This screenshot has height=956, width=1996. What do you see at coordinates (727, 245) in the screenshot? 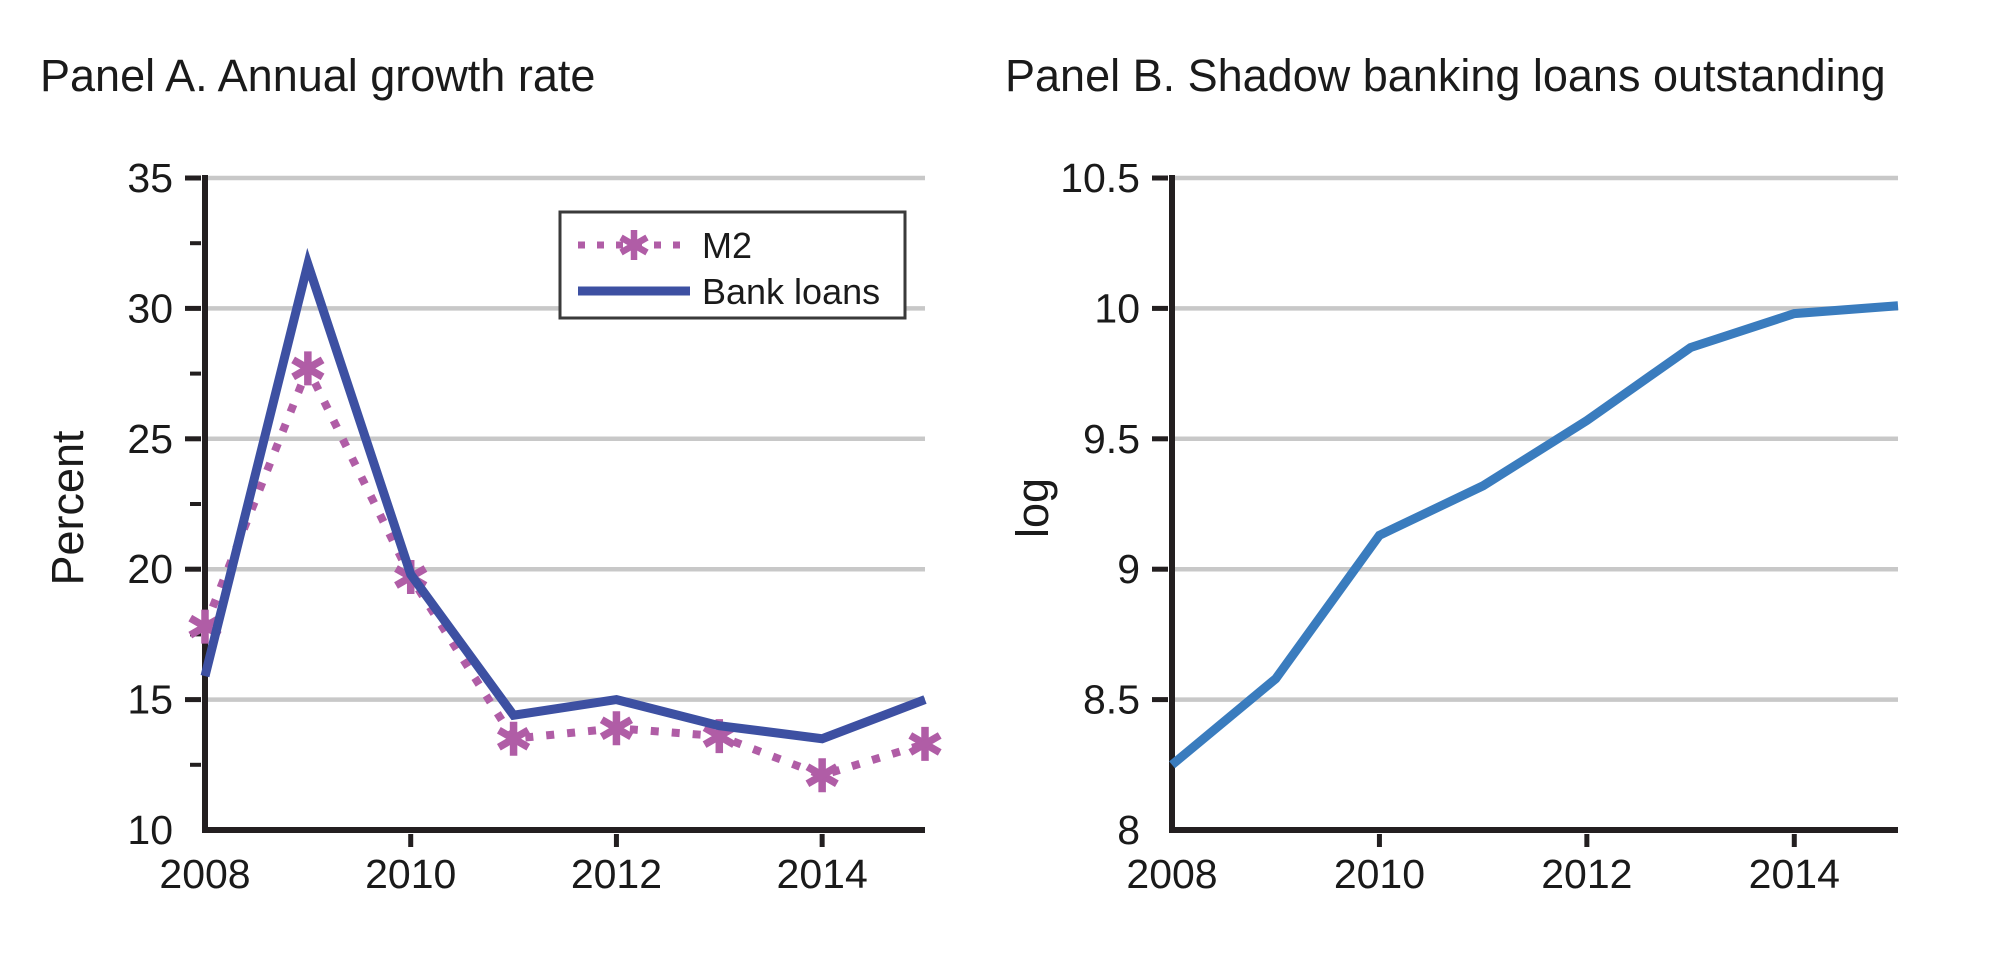
I see `legend-label-m2: M2` at bounding box center [727, 245].